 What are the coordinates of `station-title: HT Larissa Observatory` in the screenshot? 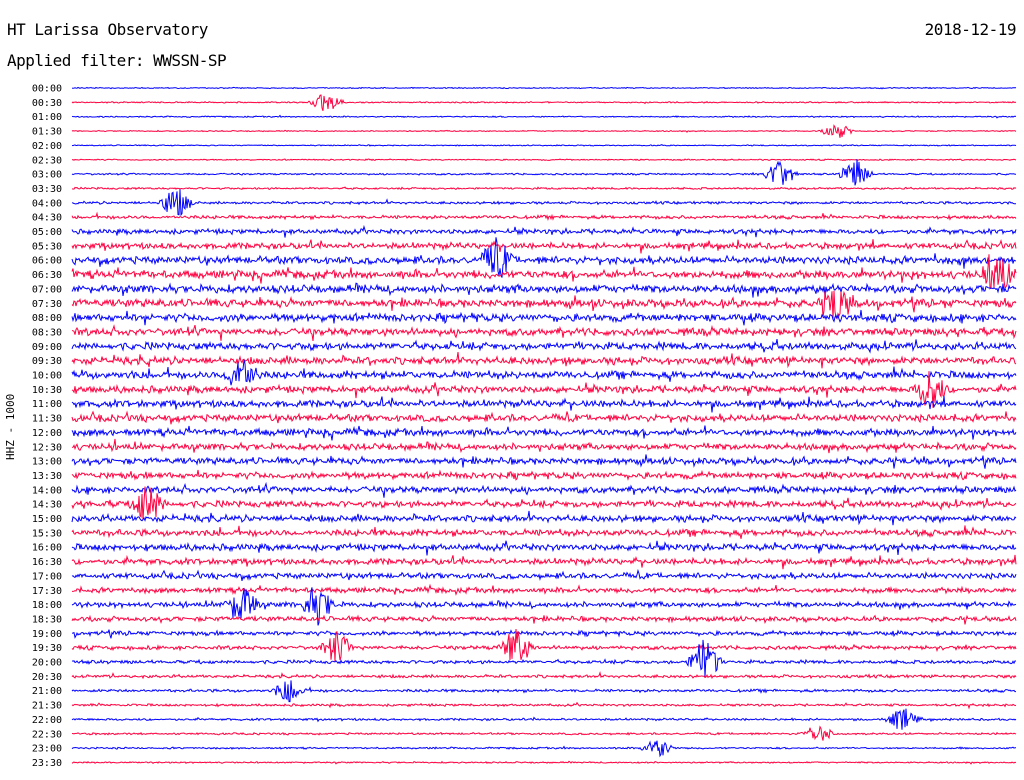 It's located at (107, 29).